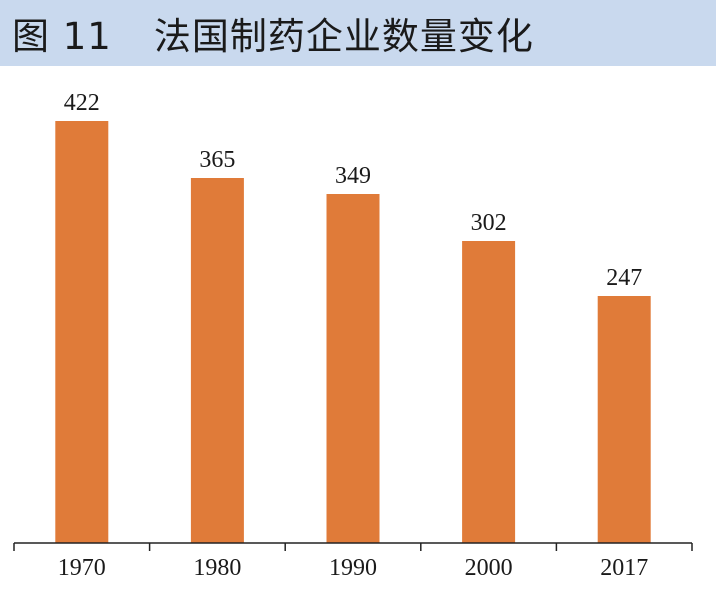 This screenshot has height=602, width=716. Describe the element at coordinates (343, 36) in the screenshot. I see `chart-title: 法国制药企业数量变化` at that location.